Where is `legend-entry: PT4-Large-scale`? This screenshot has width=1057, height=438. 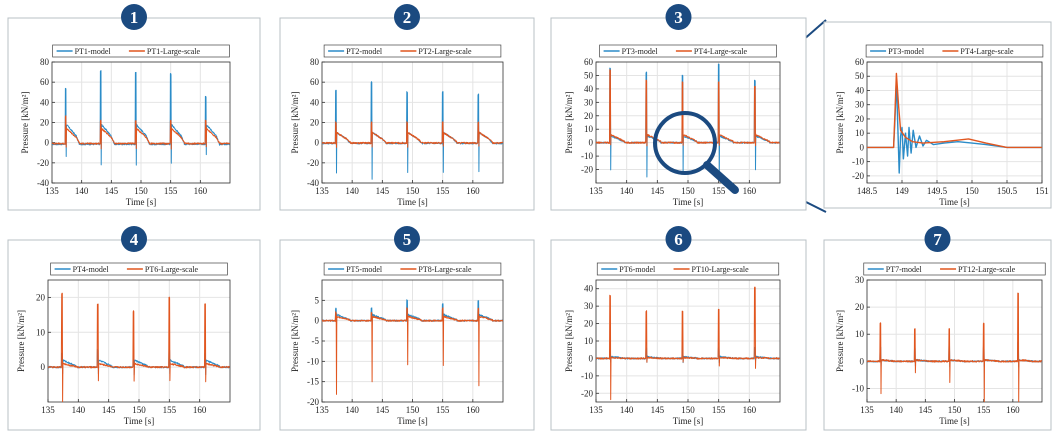
legend-entry: PT4-Large-scale is located at coordinates (721, 51).